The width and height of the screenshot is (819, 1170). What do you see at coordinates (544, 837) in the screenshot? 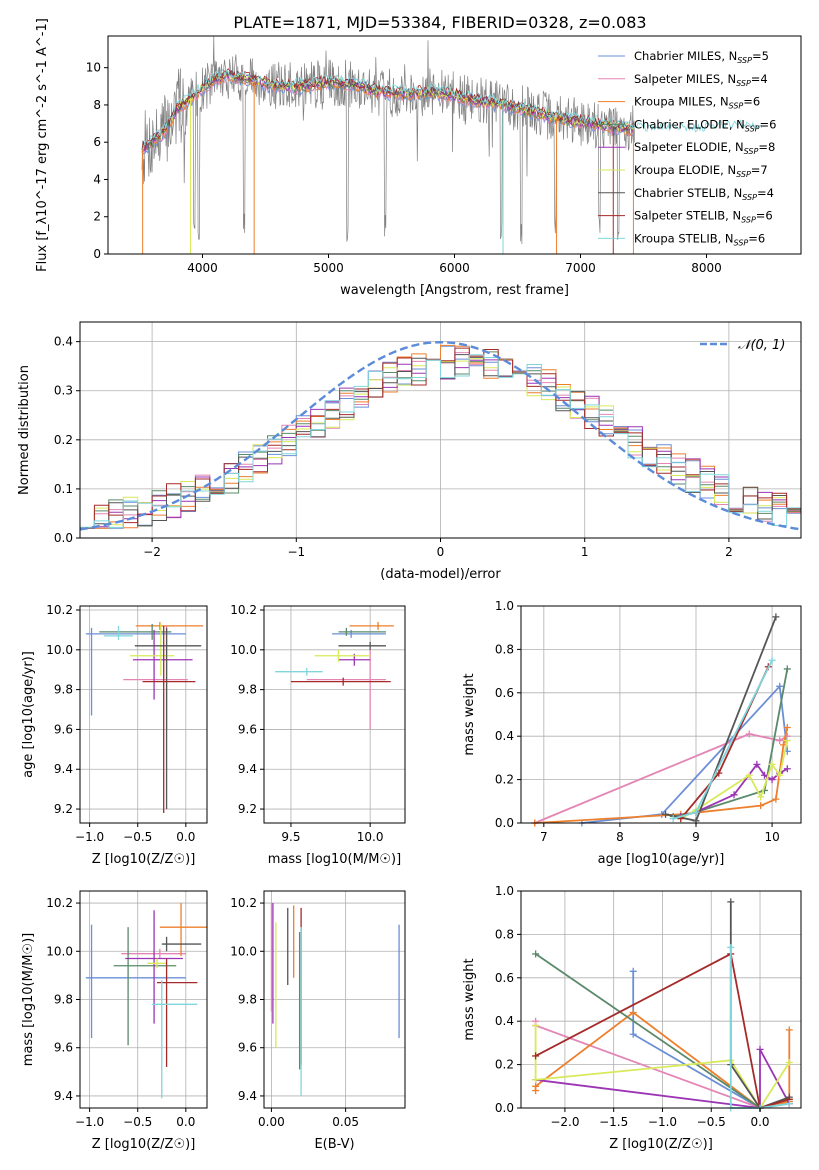
I see `tick-label-x: 7` at bounding box center [544, 837].